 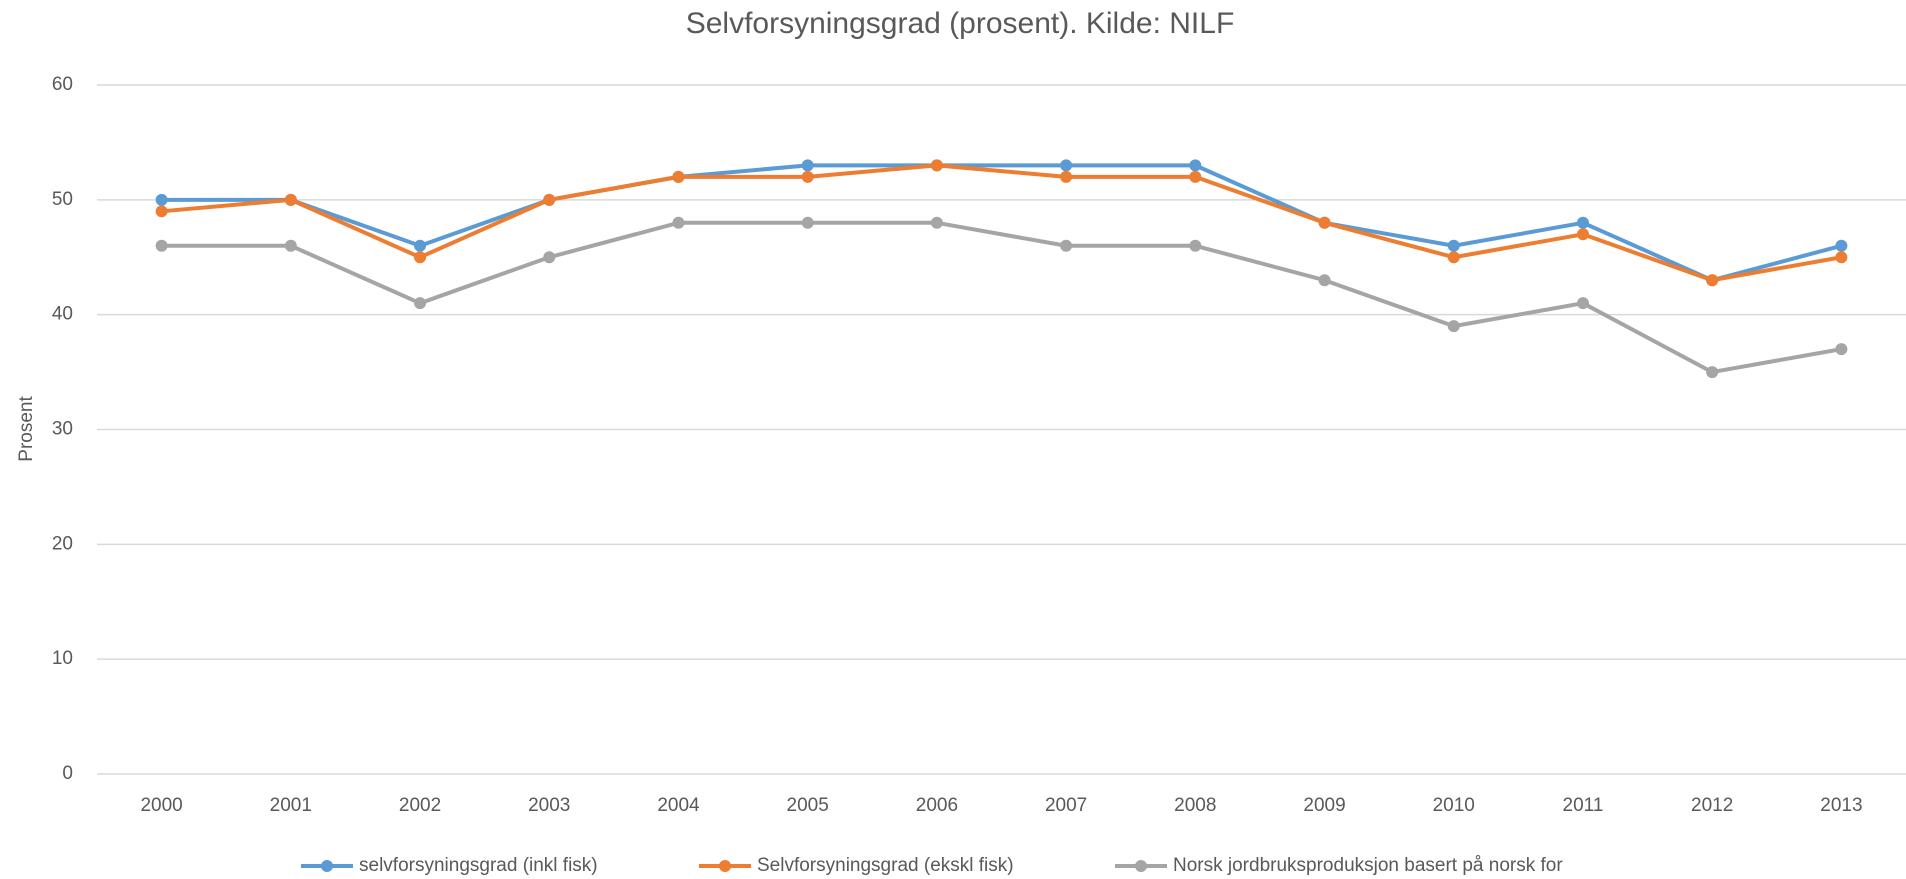 What do you see at coordinates (1583, 805) in the screenshot?
I see `x-tick-label: 2011` at bounding box center [1583, 805].